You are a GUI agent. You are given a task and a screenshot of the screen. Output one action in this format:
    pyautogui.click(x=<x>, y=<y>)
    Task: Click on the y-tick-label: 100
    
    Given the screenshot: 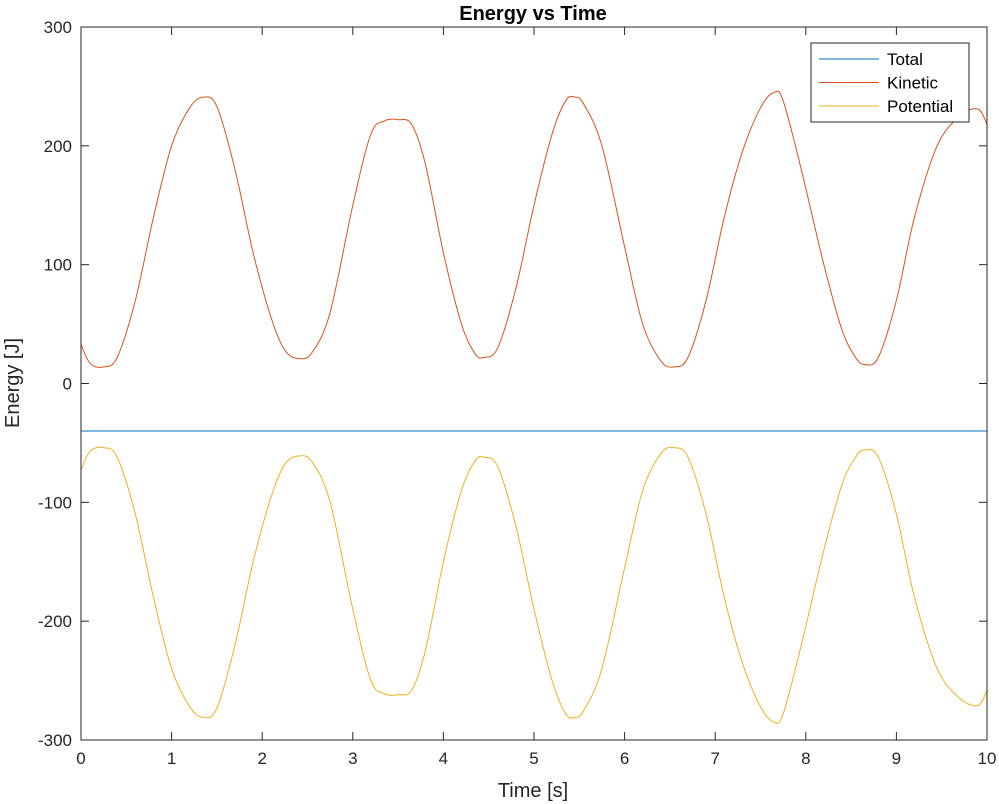 What is the action you would take?
    pyautogui.click(x=58, y=265)
    